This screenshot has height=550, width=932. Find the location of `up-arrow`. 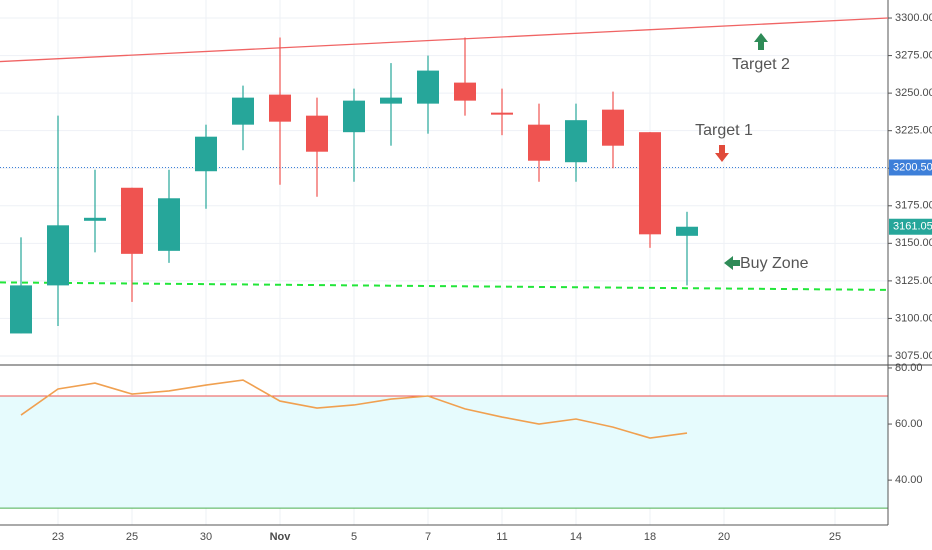

up-arrow is located at coordinates (761, 41).